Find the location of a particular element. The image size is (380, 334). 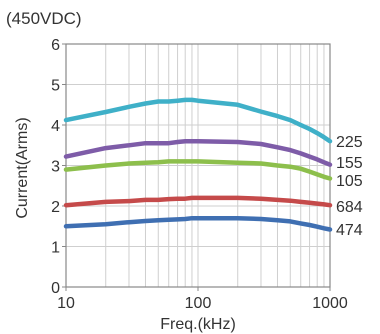

y-tick-label: 6 is located at coordinates (55, 45).